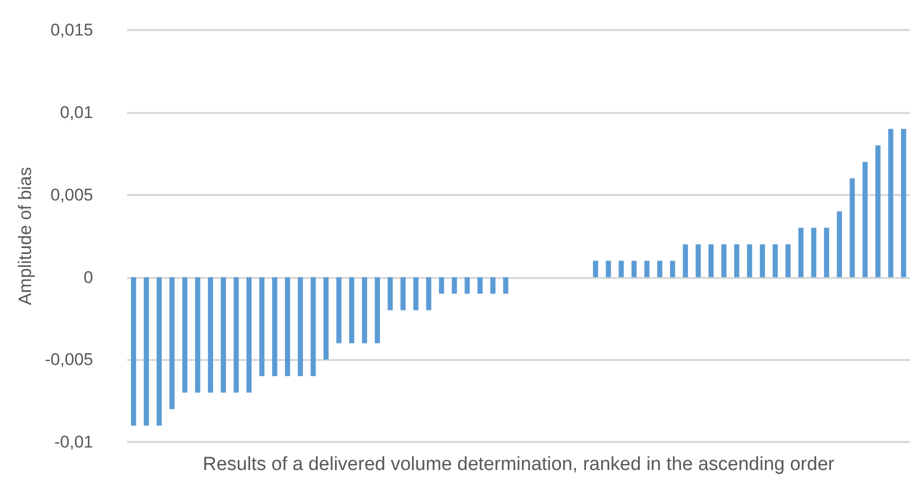 This screenshot has height=487, width=922. Describe the element at coordinates (89, 277) in the screenshot. I see `y-tick-label: 0` at that location.